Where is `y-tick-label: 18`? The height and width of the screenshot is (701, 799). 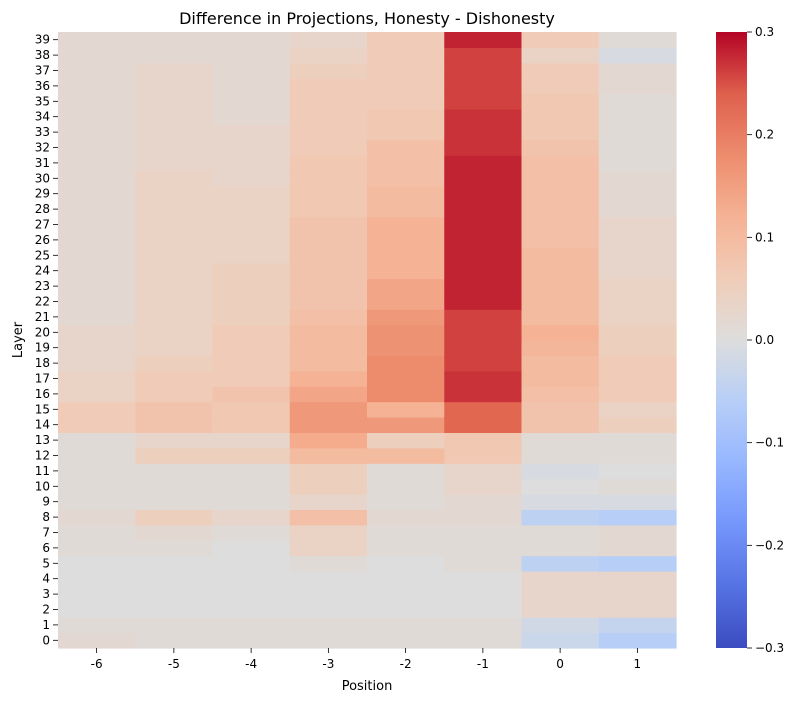
y-tick-label: 18 is located at coordinates (42, 363).